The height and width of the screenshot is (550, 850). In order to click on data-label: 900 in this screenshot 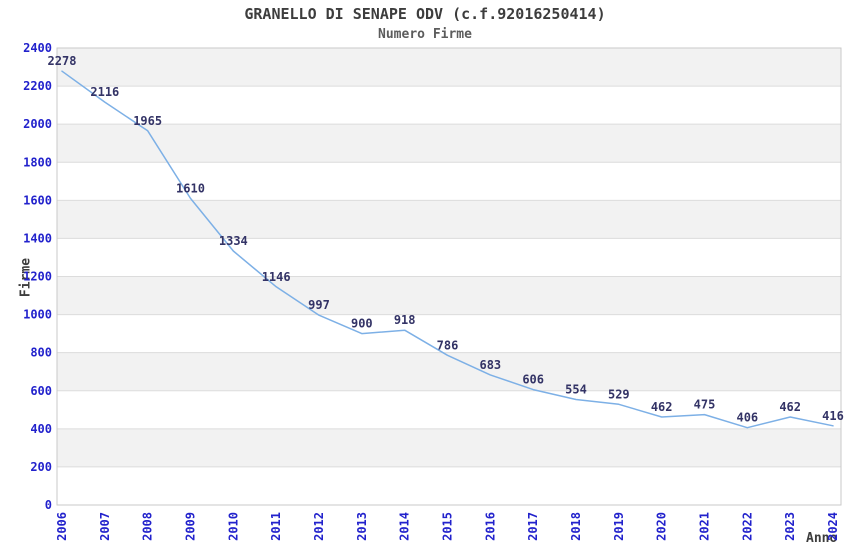, I will do `click(362, 324)`.